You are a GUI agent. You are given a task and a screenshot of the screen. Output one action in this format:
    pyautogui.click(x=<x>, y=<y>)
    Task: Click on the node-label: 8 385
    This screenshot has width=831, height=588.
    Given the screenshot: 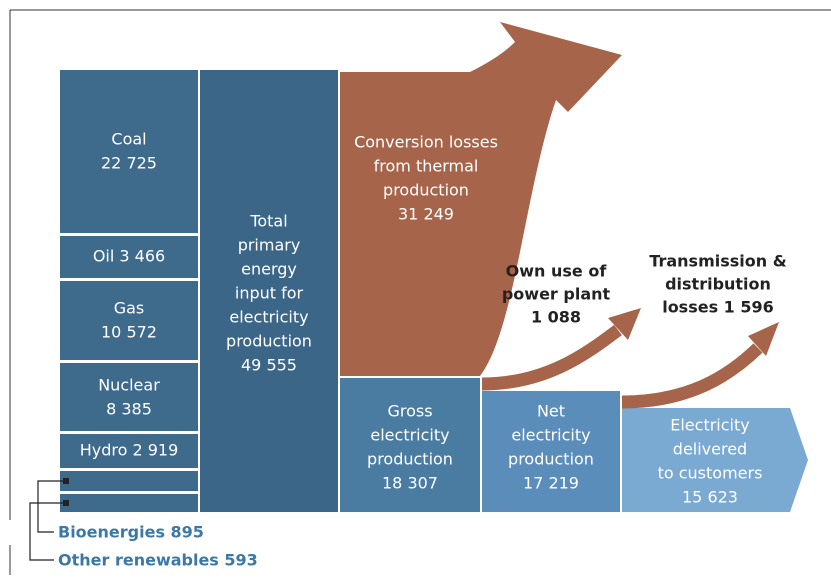 What is the action you would take?
    pyautogui.click(x=129, y=409)
    